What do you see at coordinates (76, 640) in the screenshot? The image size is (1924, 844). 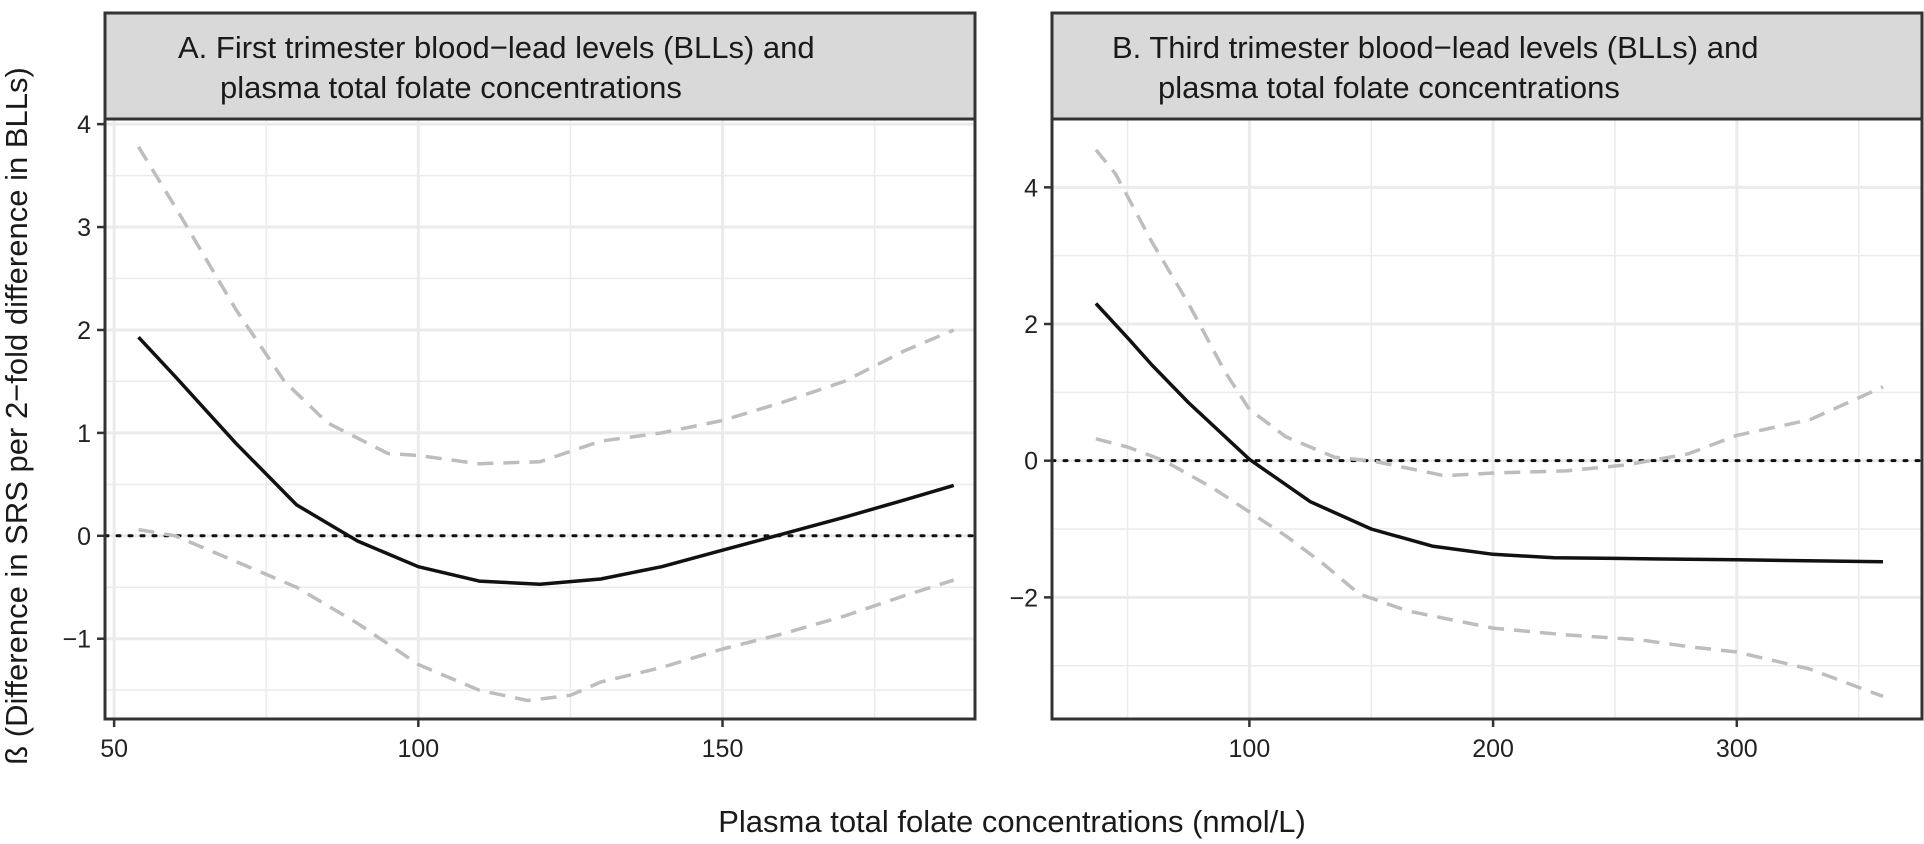 I see `panel-a-y-tick-label: −1` at bounding box center [76, 640].